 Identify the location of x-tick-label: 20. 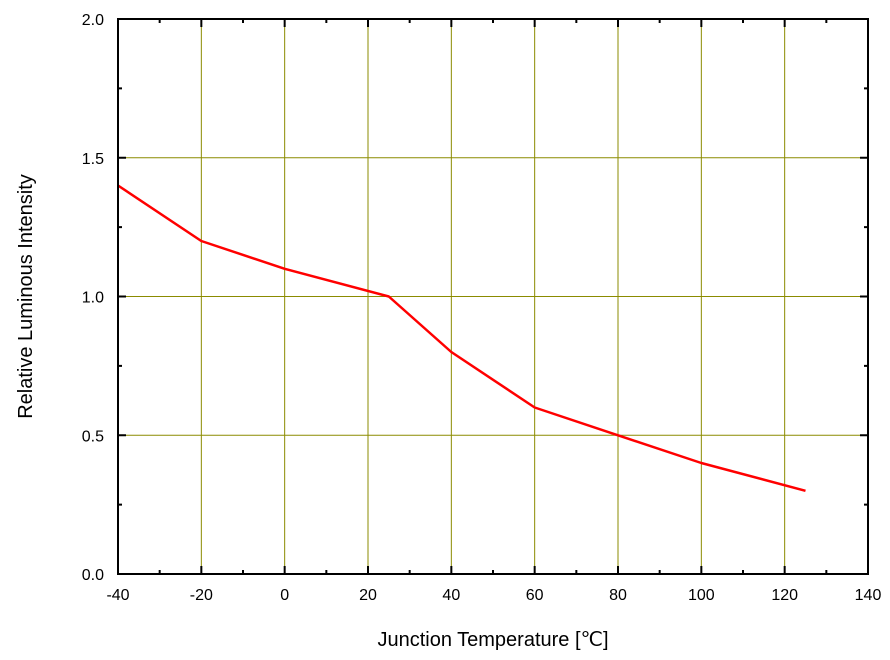
(368, 595).